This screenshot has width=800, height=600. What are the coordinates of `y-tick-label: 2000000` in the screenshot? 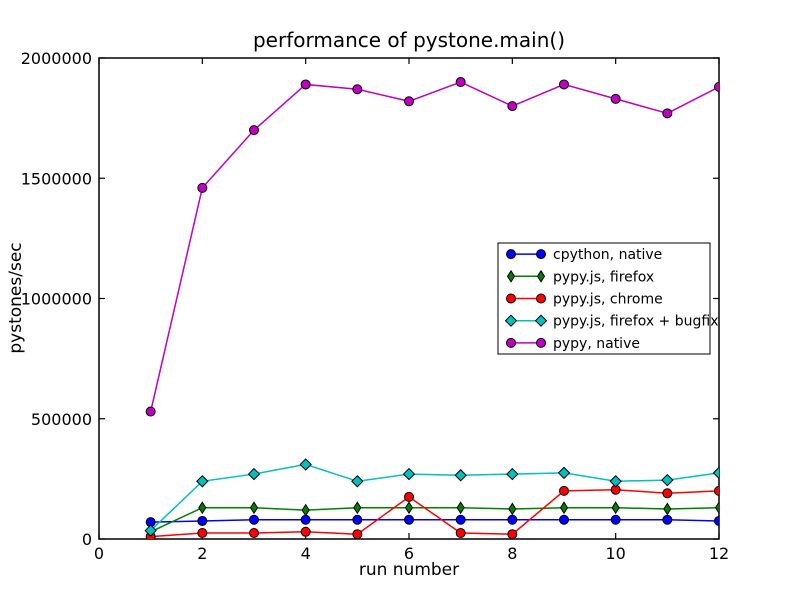 It's located at (56, 58).